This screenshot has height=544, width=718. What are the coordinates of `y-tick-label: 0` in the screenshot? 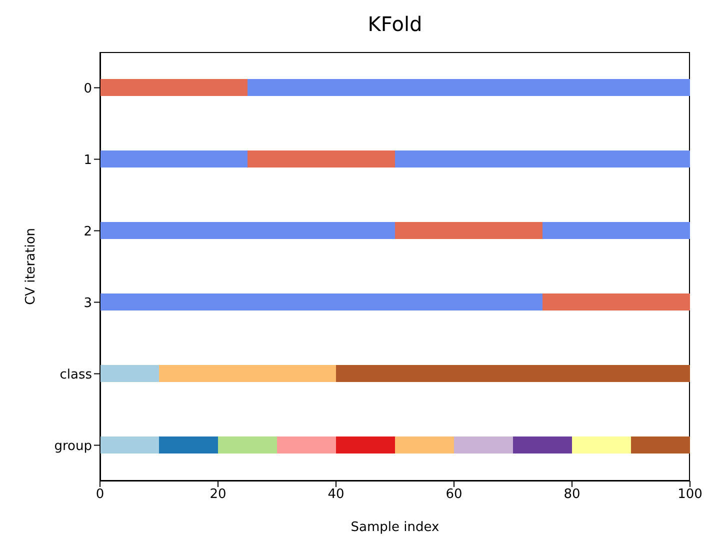 It's located at (88, 88).